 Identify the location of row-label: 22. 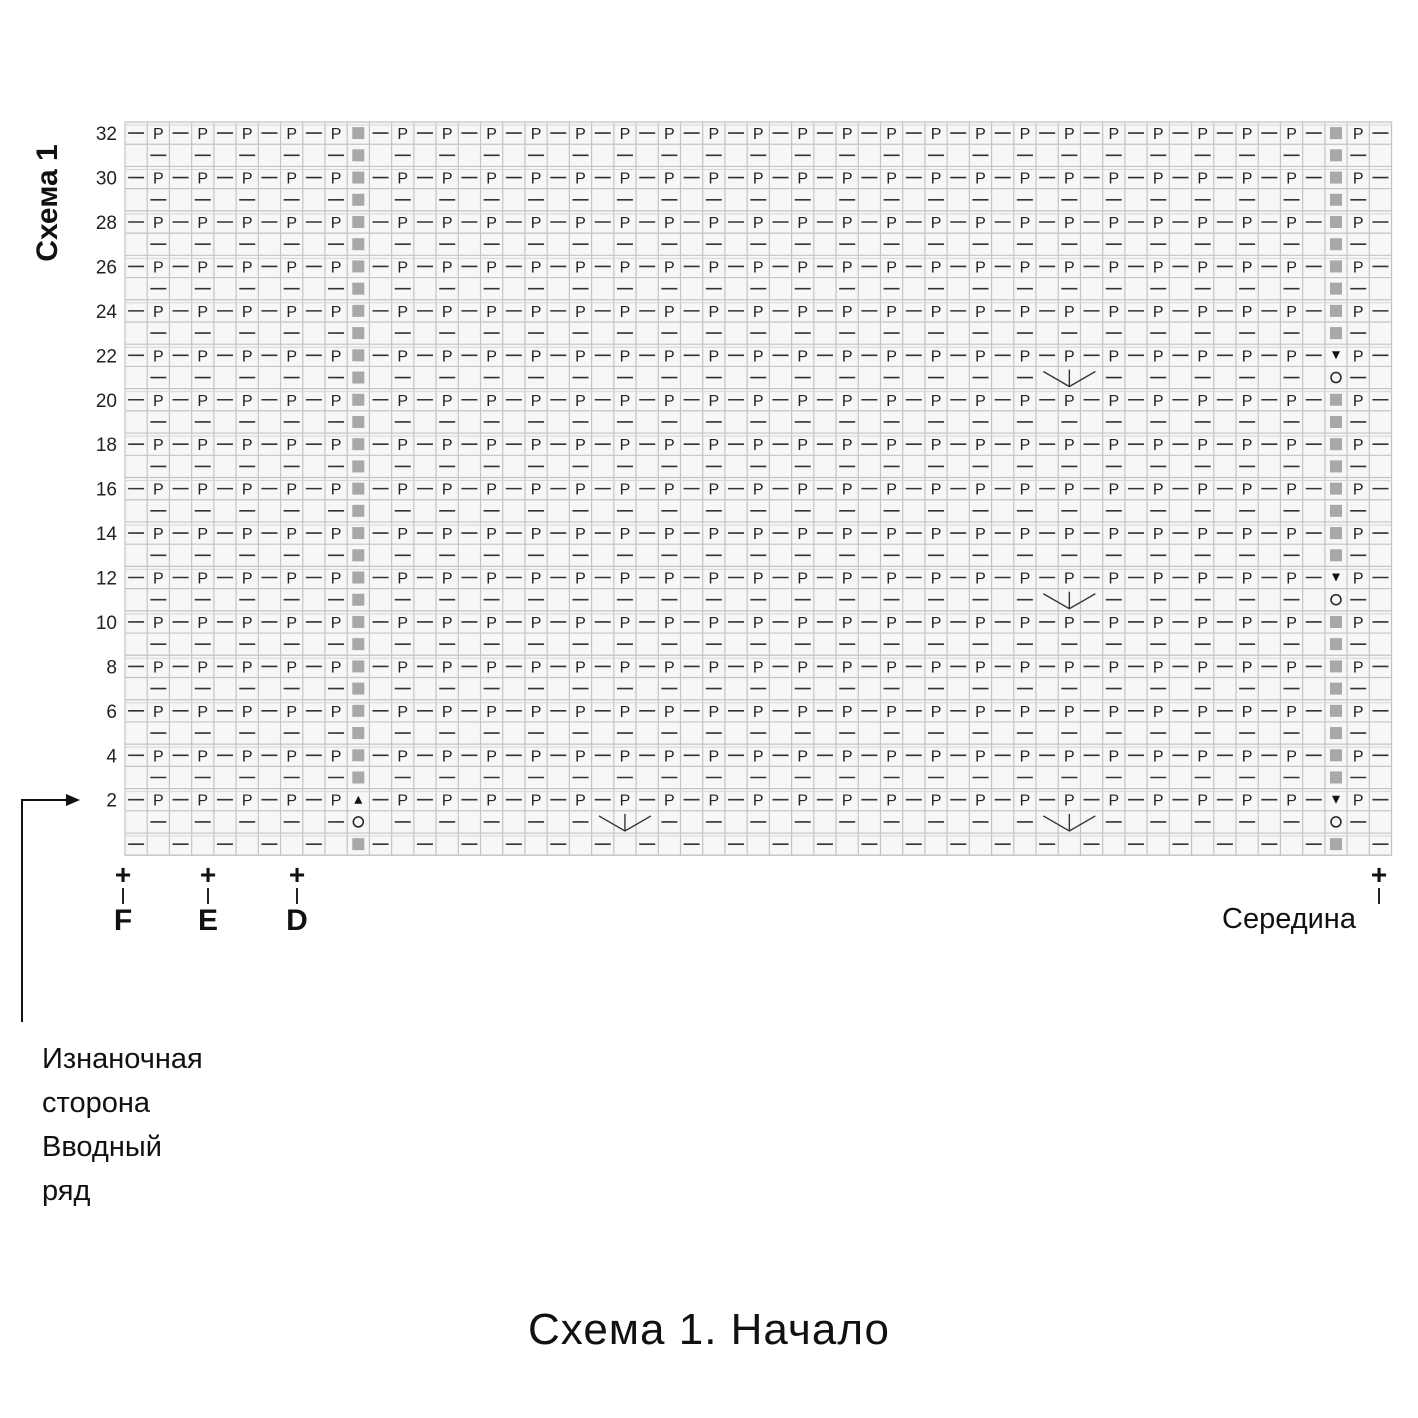
(106, 356).